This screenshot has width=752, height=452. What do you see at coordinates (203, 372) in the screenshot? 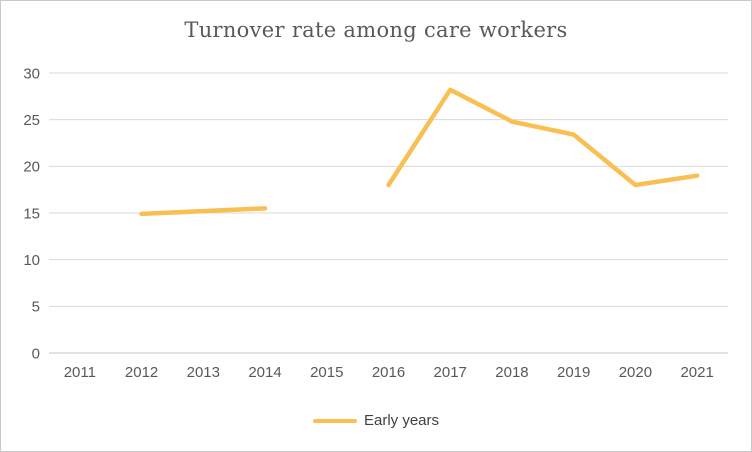
I see `x-tick-label: 2013` at bounding box center [203, 372].